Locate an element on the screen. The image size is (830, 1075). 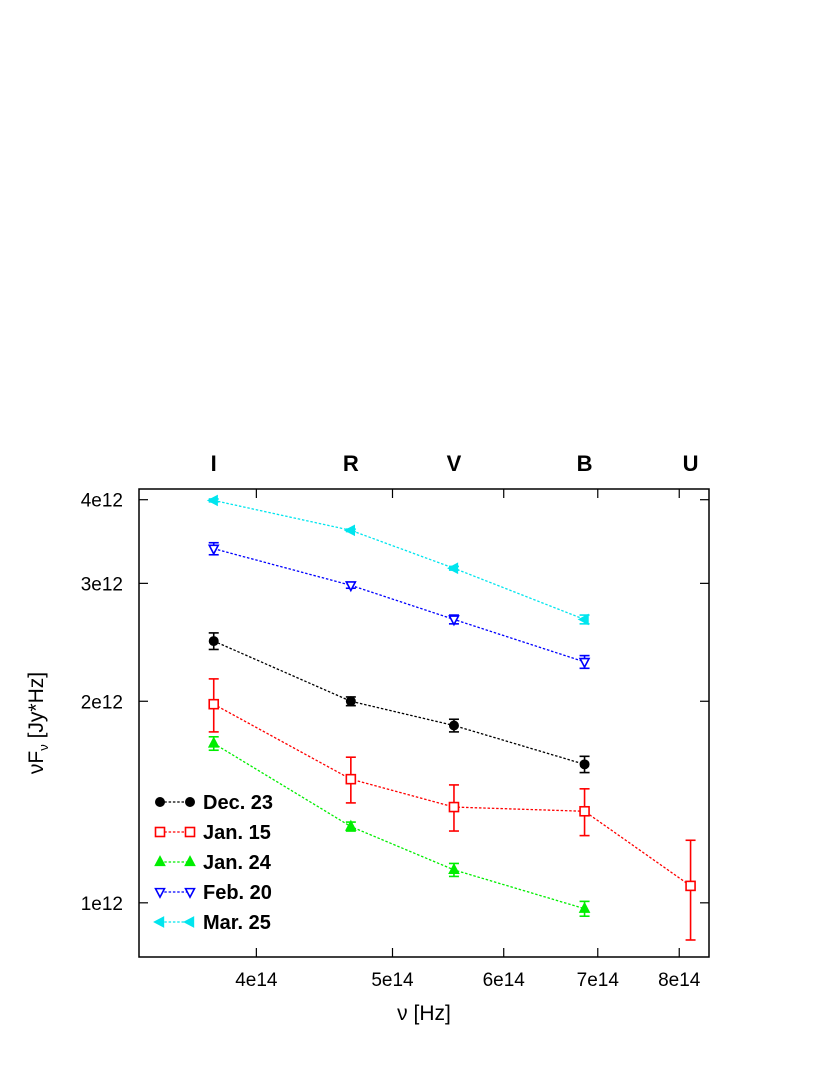
legend-item: Jan. 15 is located at coordinates (212, 833).